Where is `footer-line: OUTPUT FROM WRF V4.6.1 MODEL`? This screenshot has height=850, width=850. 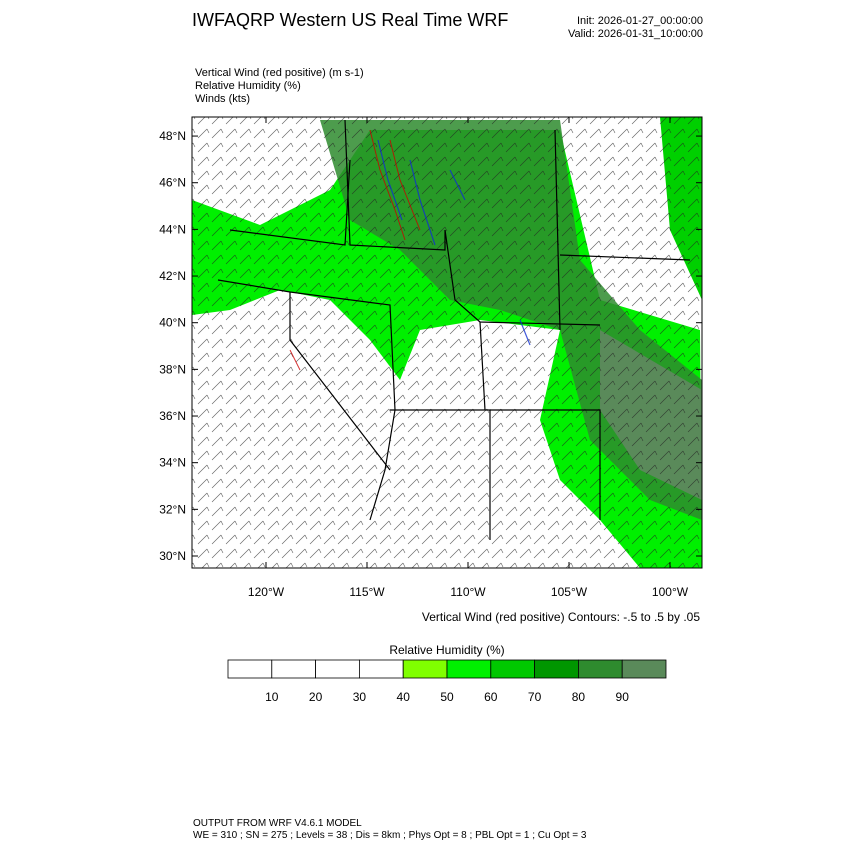
footer-line: OUTPUT FROM WRF V4.6.1 MODEL is located at coordinates (277, 823).